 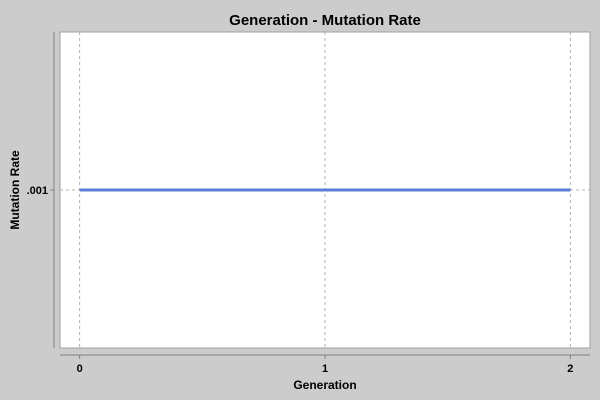 I want to click on y-tick-label: .001, so click(x=37, y=191).